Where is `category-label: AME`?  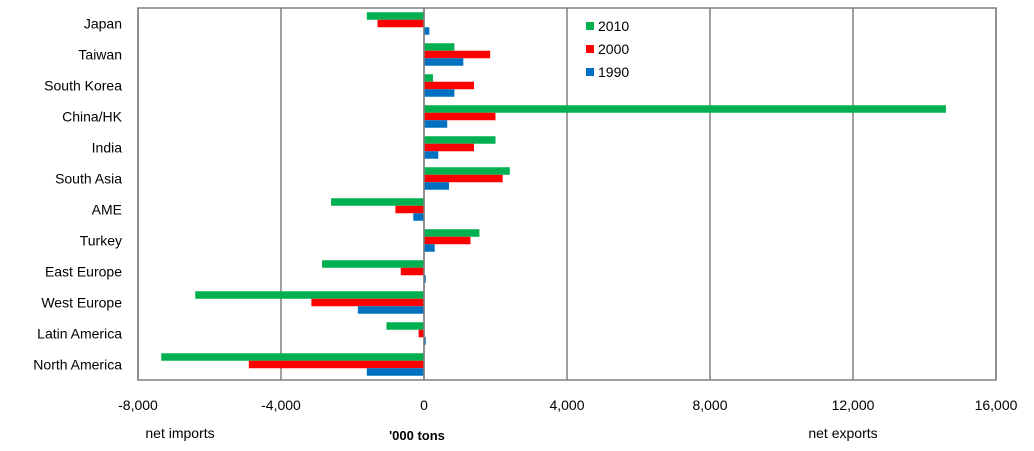 category-label: AME is located at coordinates (107, 210).